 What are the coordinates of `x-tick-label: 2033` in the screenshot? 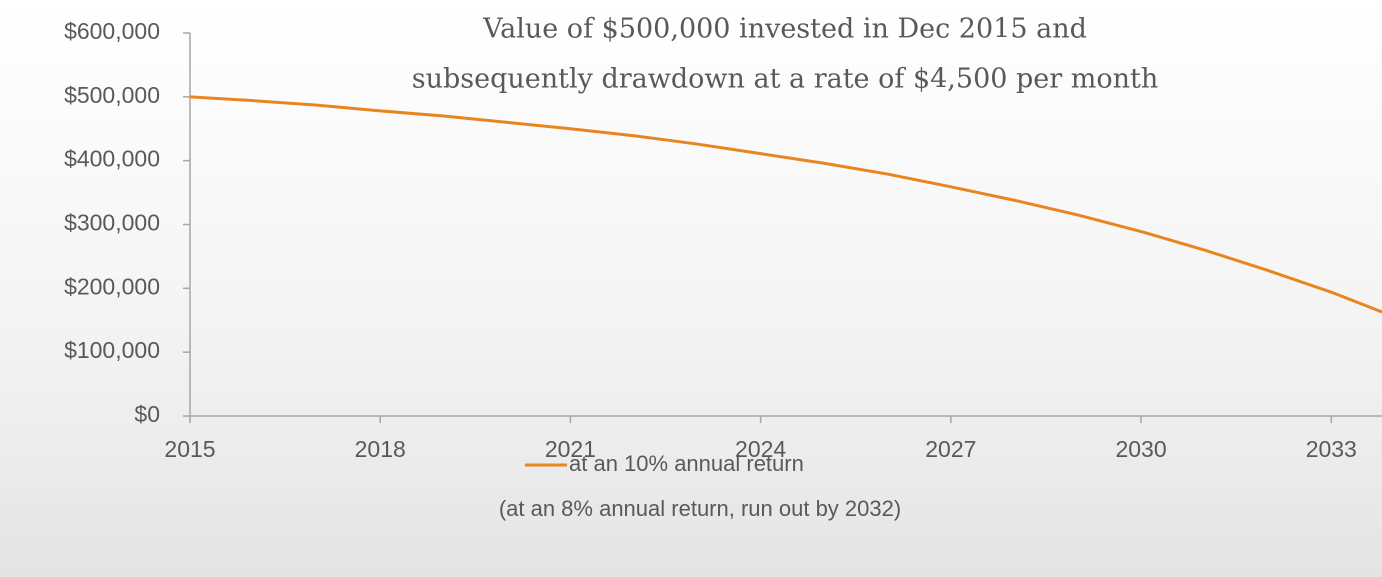 It's located at (1331, 449).